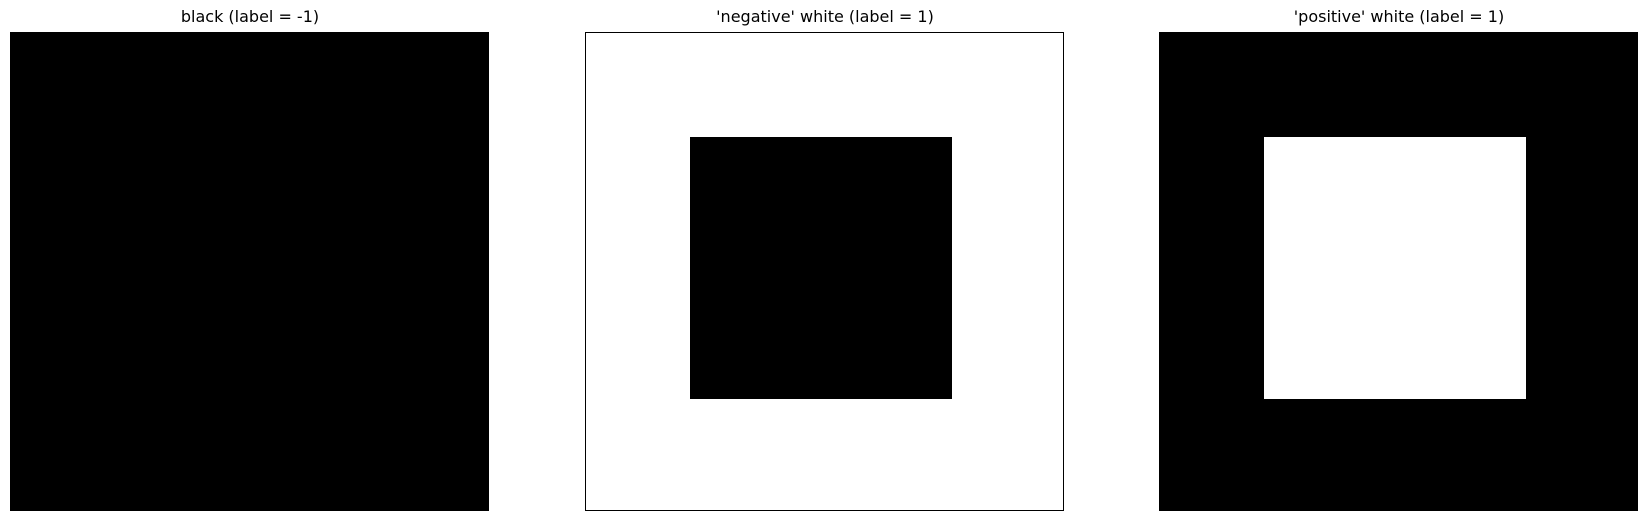 This screenshot has width=1647, height=521. Describe the element at coordinates (1395, 268) in the screenshot. I see `panel-3-inner-square` at that location.